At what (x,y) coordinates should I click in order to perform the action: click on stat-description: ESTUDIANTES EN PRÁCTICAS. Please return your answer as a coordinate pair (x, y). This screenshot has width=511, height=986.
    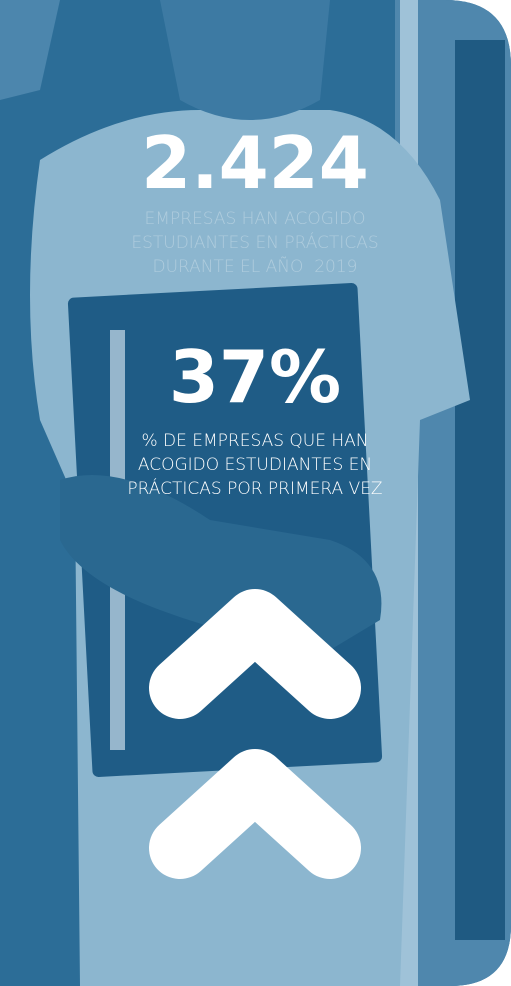
    Looking at the image, I should click on (254, 242).